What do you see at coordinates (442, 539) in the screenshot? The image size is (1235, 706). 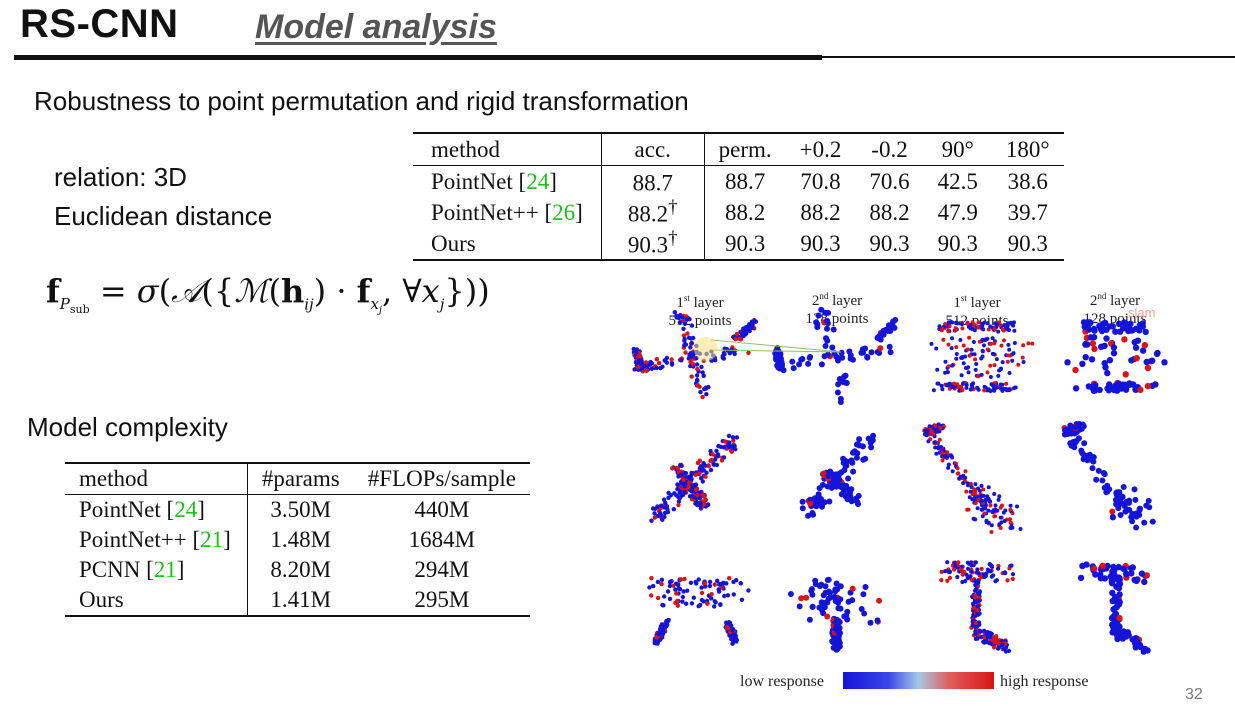 I see `flops-cell: 1684M` at bounding box center [442, 539].